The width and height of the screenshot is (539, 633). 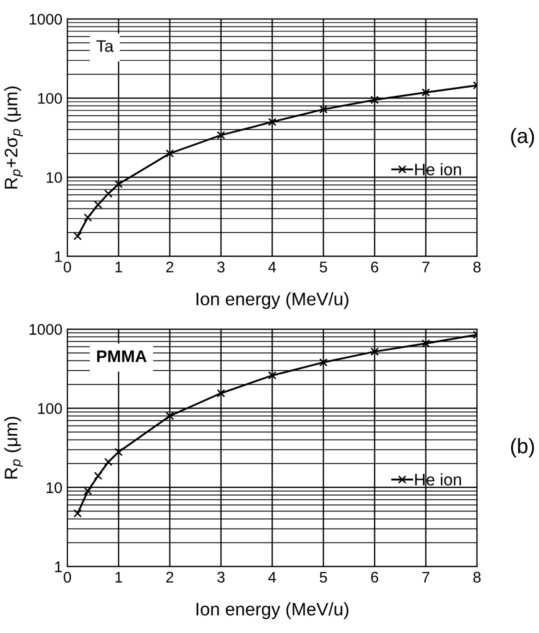 I want to click on text: (a), so click(x=522, y=138).